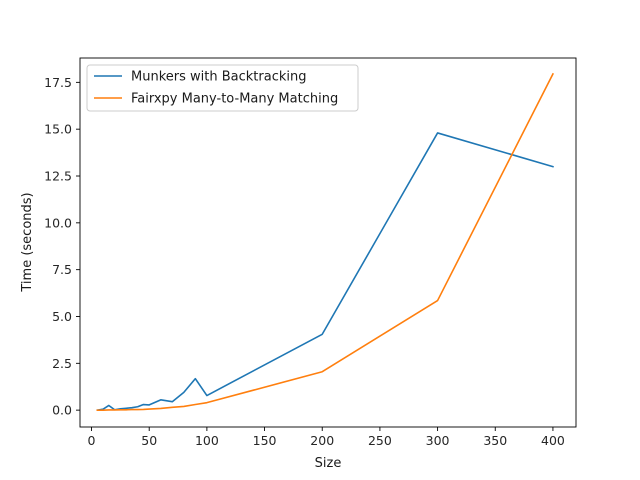 The image size is (640, 480). I want to click on legend-box, so click(222, 88).